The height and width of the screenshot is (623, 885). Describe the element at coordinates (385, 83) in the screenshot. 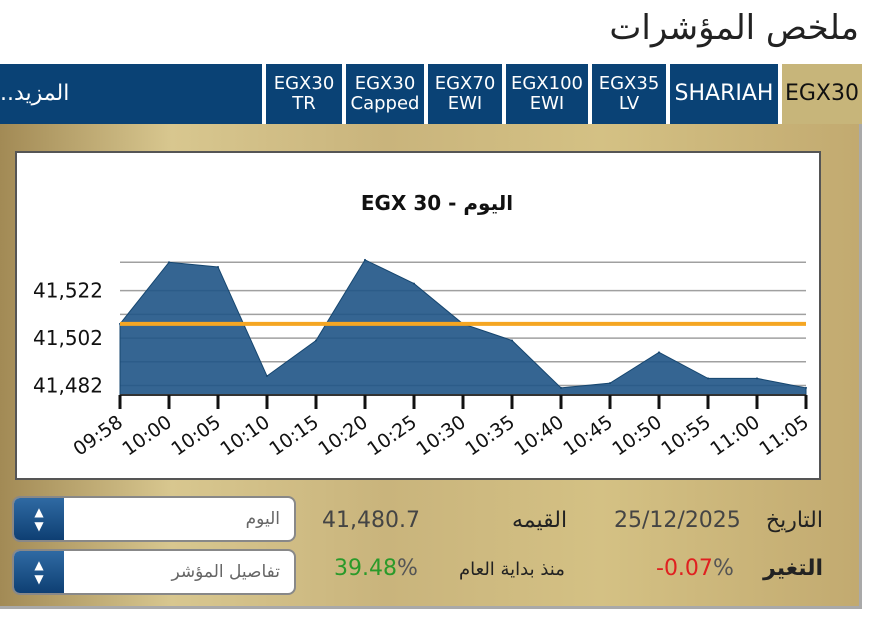

I see `tab-egx30-capped-line1: EGX30` at that location.